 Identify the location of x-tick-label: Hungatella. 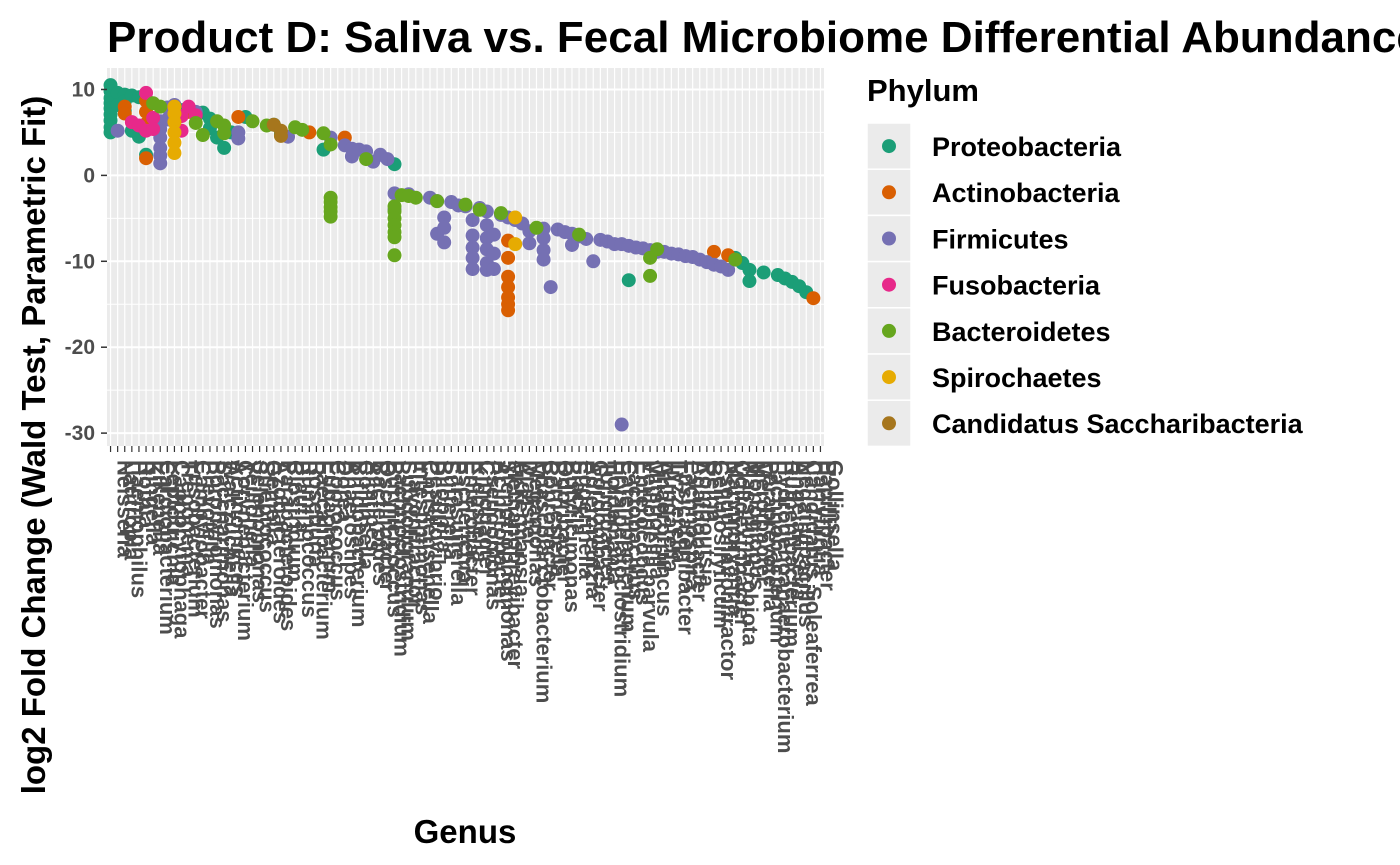
(671, 516).